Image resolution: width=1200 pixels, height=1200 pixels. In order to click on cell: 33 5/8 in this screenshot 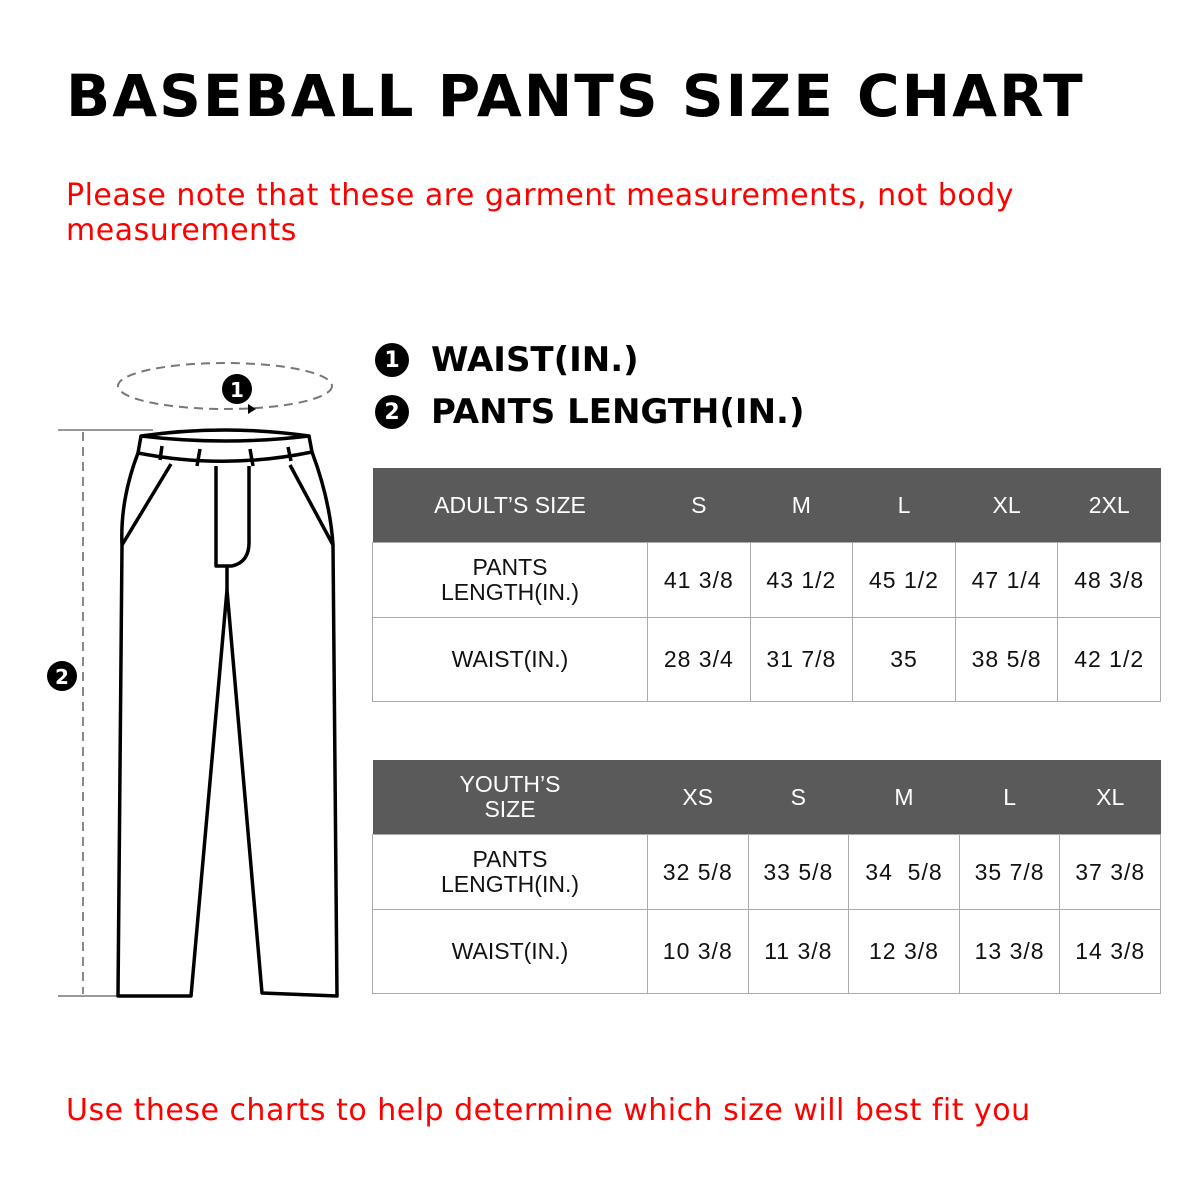, I will do `click(798, 872)`.